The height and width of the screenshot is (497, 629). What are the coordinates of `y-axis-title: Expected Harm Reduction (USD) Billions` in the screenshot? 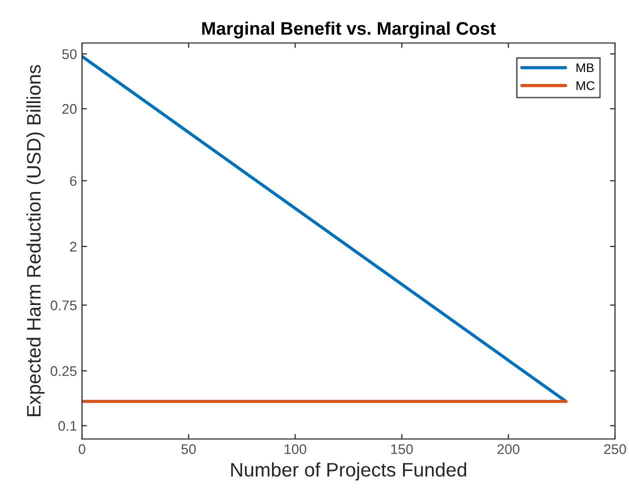 It's located at (35, 240).